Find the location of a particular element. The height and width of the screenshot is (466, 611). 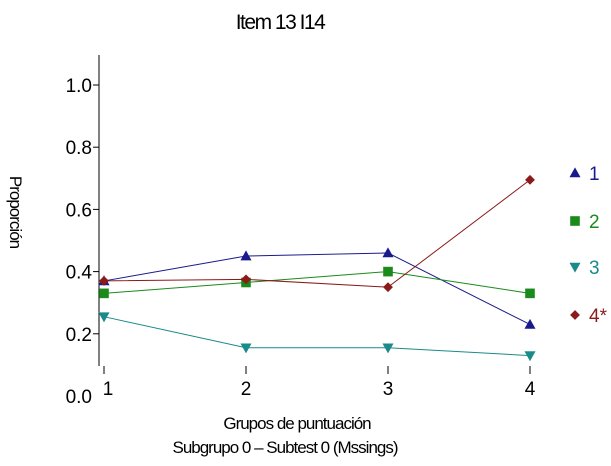

legend-label: 2 is located at coordinates (594, 222).